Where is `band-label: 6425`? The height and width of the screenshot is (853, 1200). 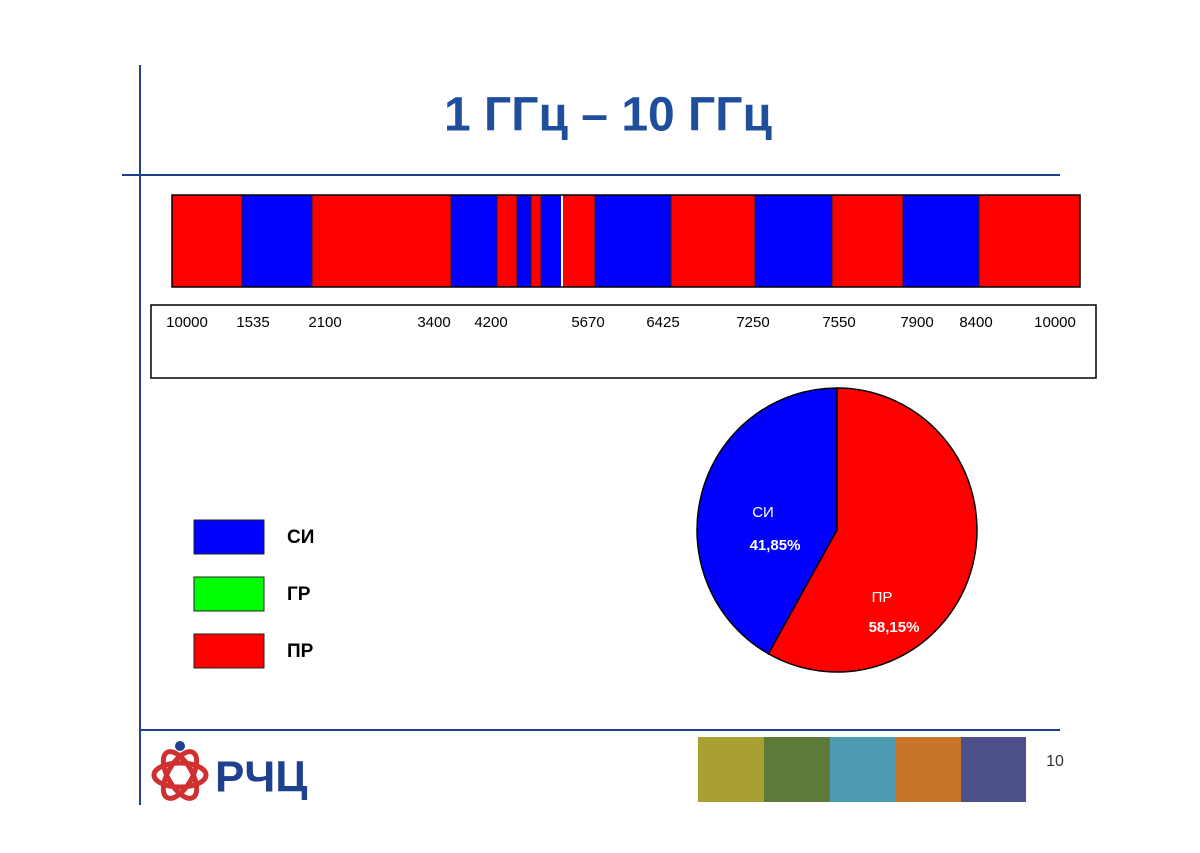
band-label: 6425 is located at coordinates (662, 322).